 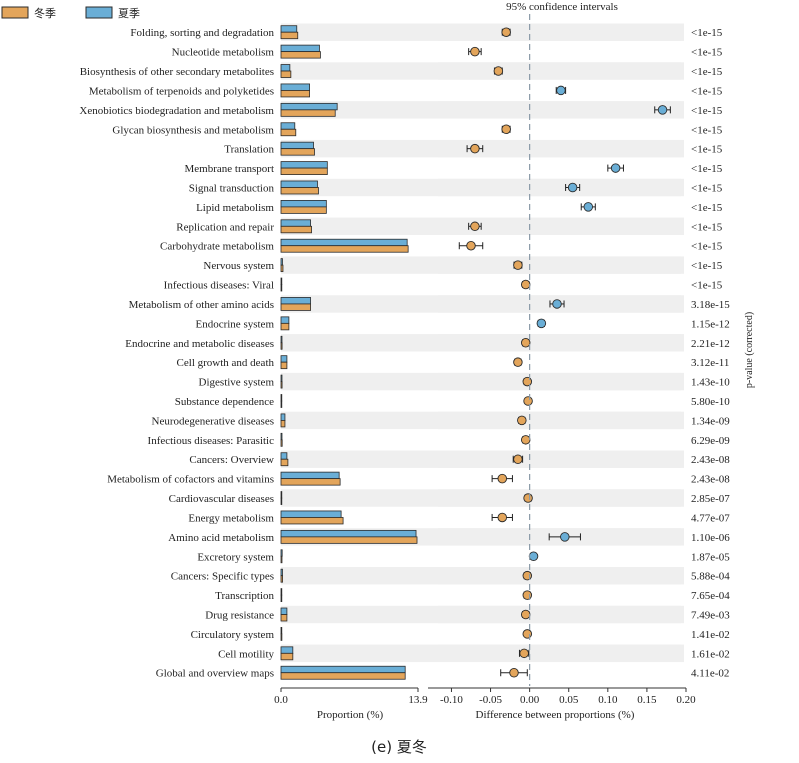 What do you see at coordinates (219, 286) in the screenshot?
I see `category-label: Infectious diseases: Viral` at bounding box center [219, 286].